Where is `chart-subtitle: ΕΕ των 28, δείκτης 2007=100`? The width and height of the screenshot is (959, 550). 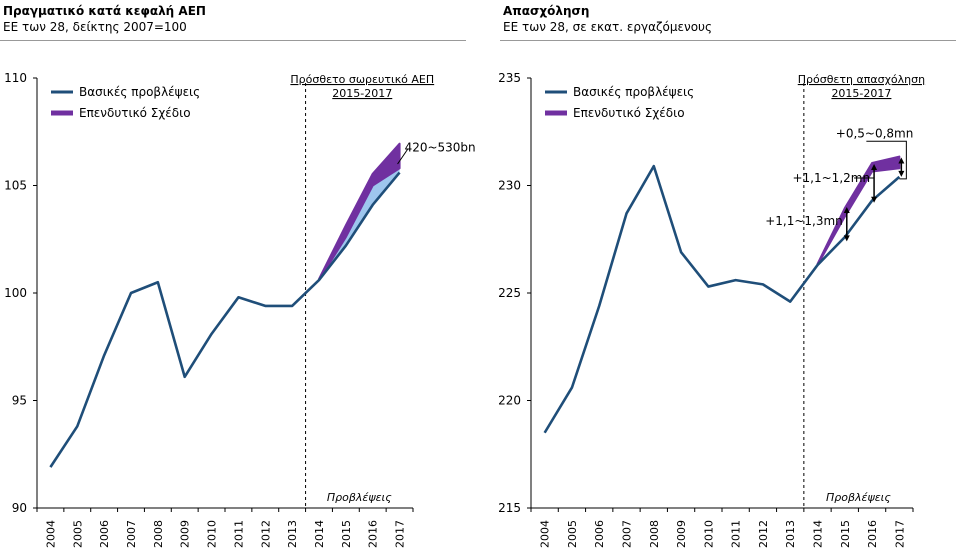
chart-subtitle: ΕΕ των 28, δείκτης 2007=100 is located at coordinates (95, 27).